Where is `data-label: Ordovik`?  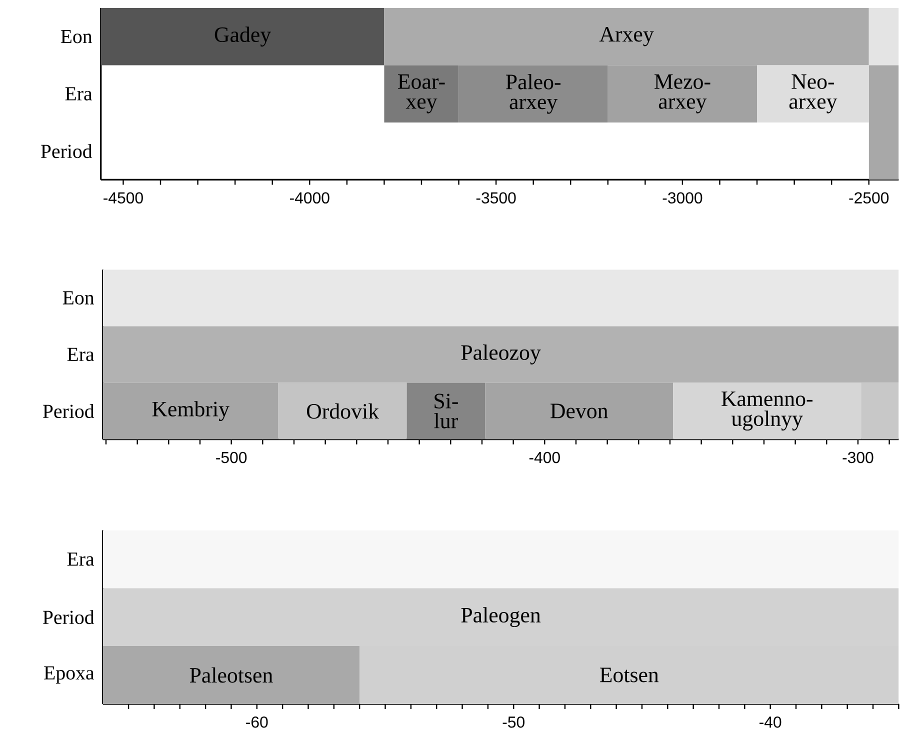 data-label: Ordovik is located at coordinates (343, 411).